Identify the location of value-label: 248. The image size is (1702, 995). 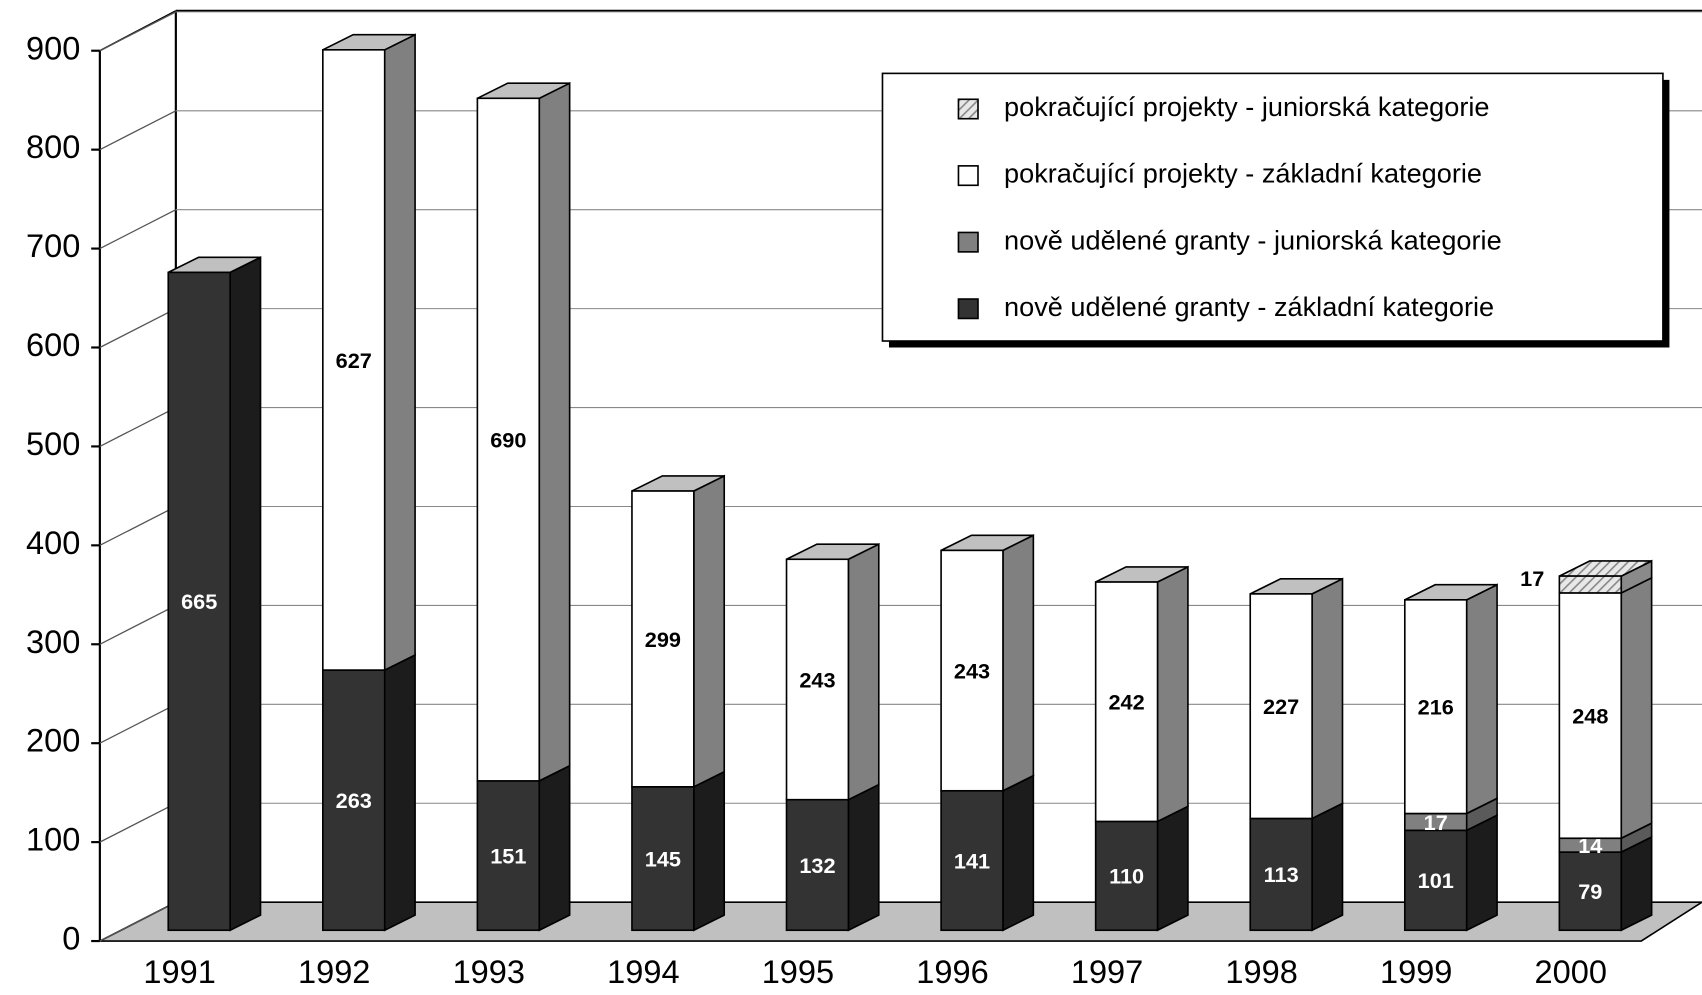
(1590, 716).